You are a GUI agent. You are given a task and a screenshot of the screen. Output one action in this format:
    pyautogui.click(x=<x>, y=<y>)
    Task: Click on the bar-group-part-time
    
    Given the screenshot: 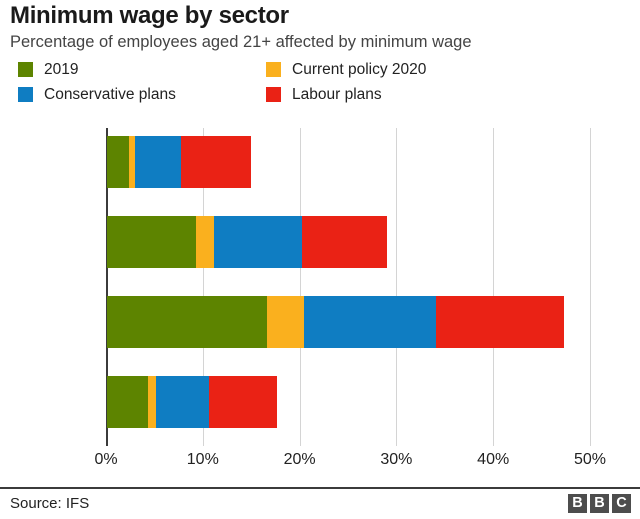 What is the action you would take?
    pyautogui.click(x=335, y=322)
    